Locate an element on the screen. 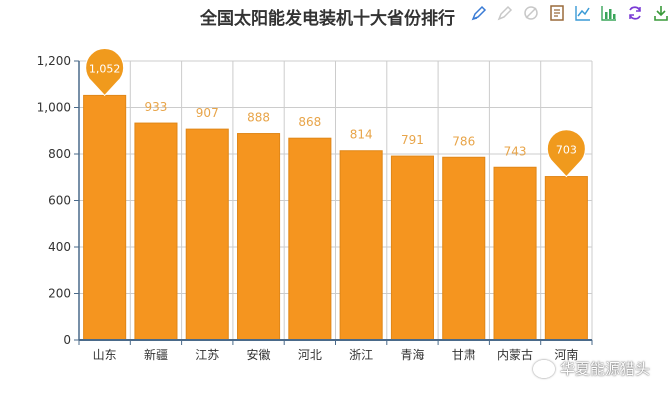  x-tick-label: 内蒙古 is located at coordinates (515, 354).